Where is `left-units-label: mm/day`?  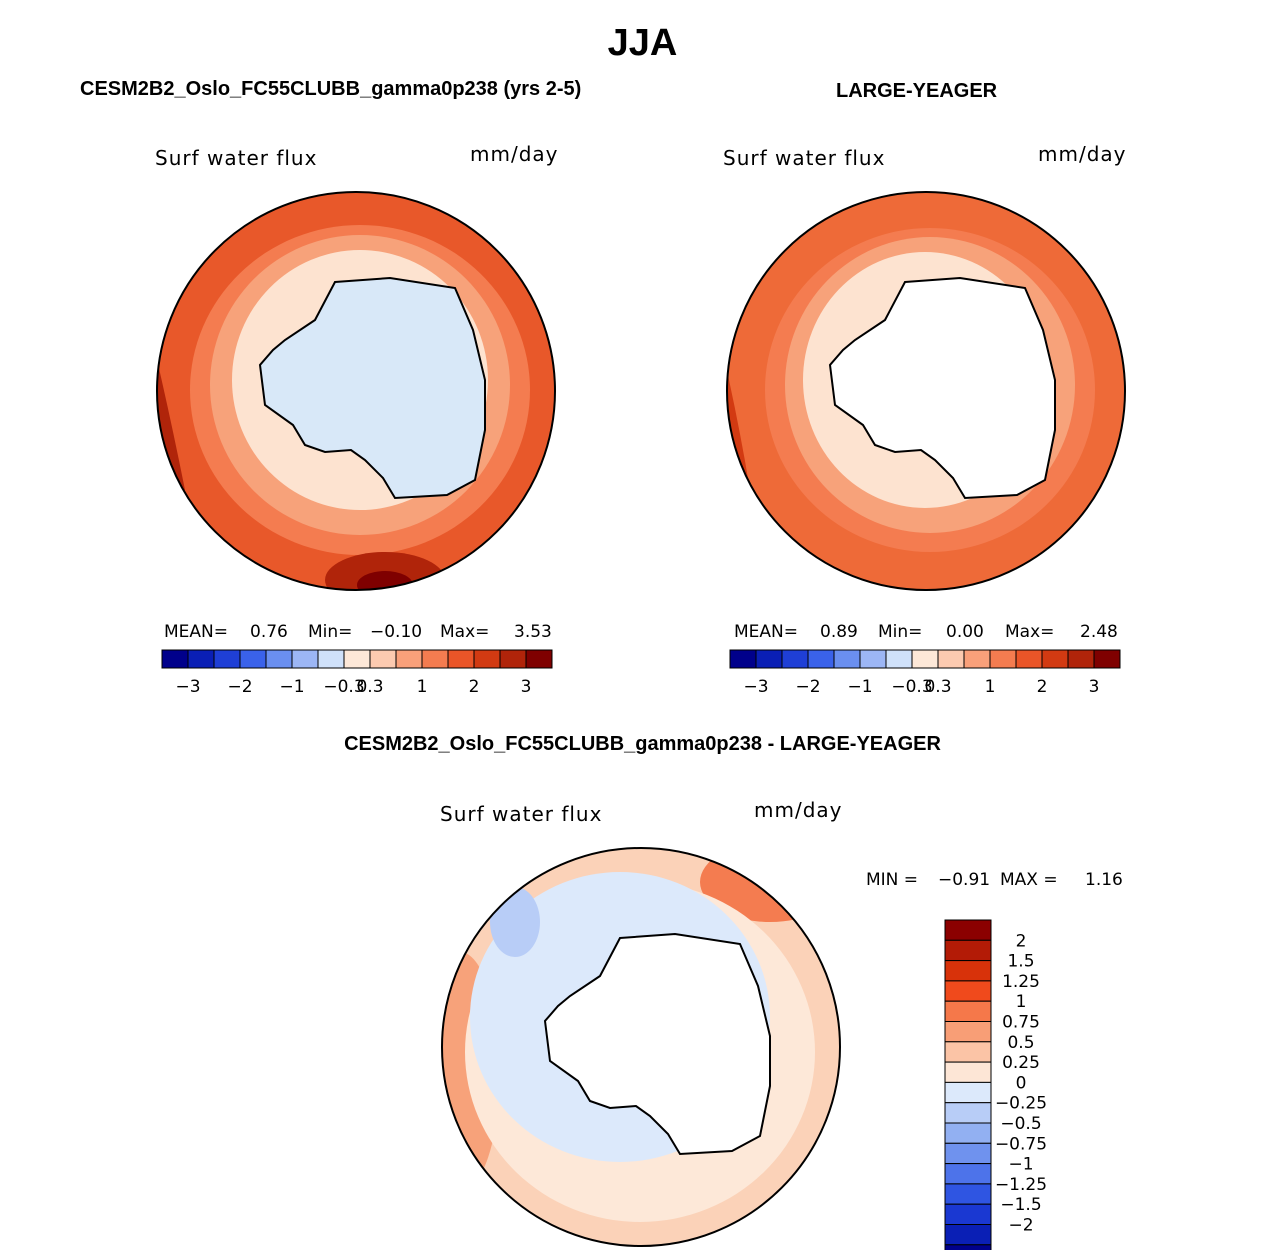 left-units-label: mm/day is located at coordinates (514, 154).